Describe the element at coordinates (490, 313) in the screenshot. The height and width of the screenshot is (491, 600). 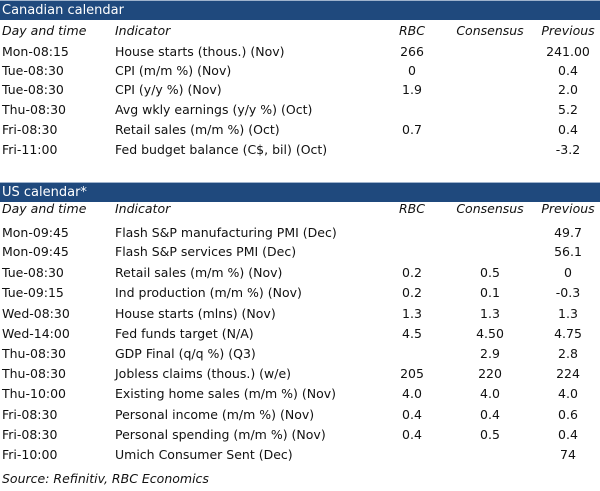
I see `cell-consensus: 1.3` at that location.